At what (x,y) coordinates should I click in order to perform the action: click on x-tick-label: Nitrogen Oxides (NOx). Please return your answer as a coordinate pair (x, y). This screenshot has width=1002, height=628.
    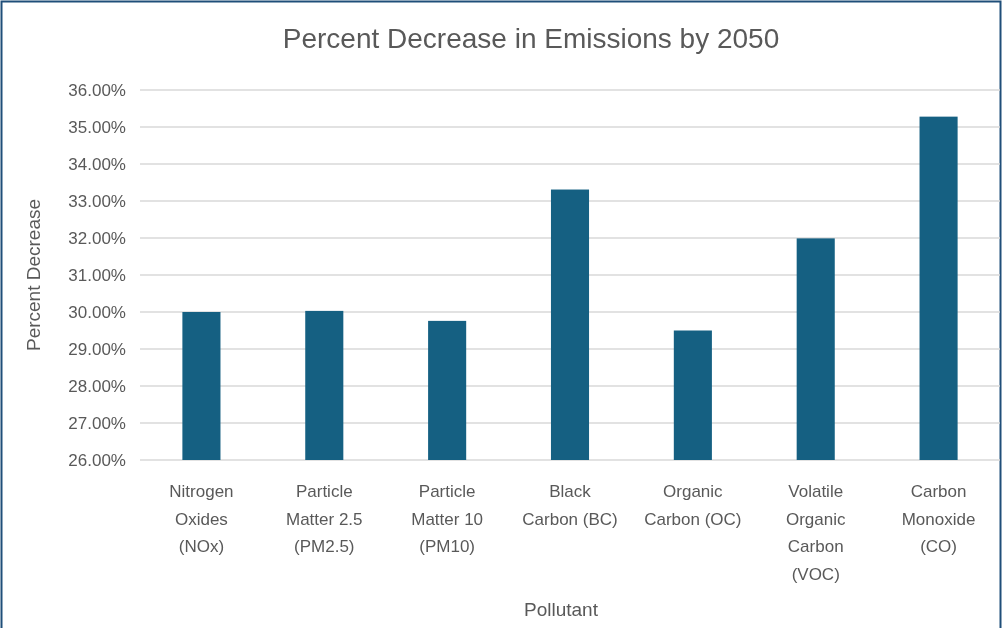
    Looking at the image, I should click on (201, 519).